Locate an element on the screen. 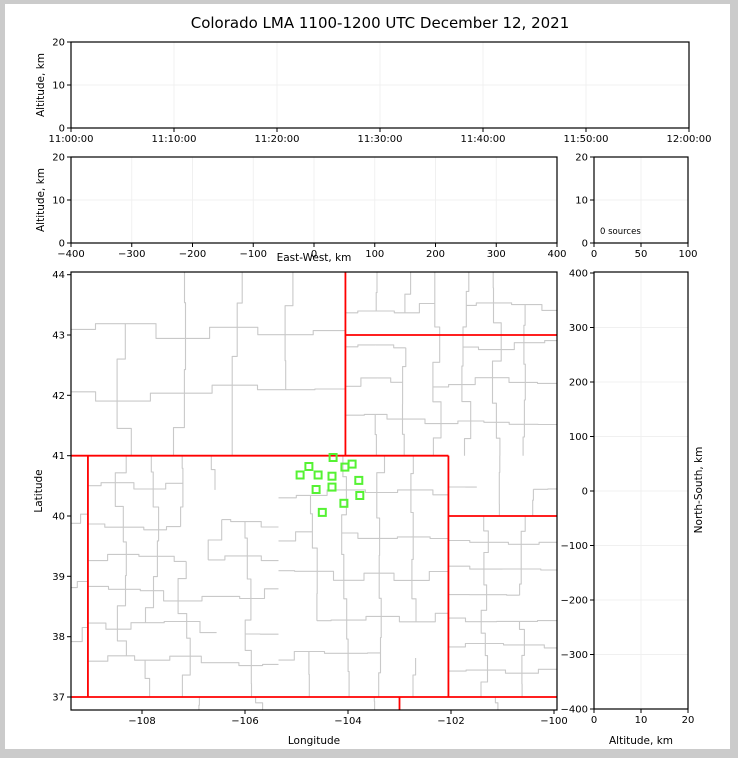 The height and width of the screenshot is (758, 738). y-tick-label: 200 is located at coordinates (578, 383).